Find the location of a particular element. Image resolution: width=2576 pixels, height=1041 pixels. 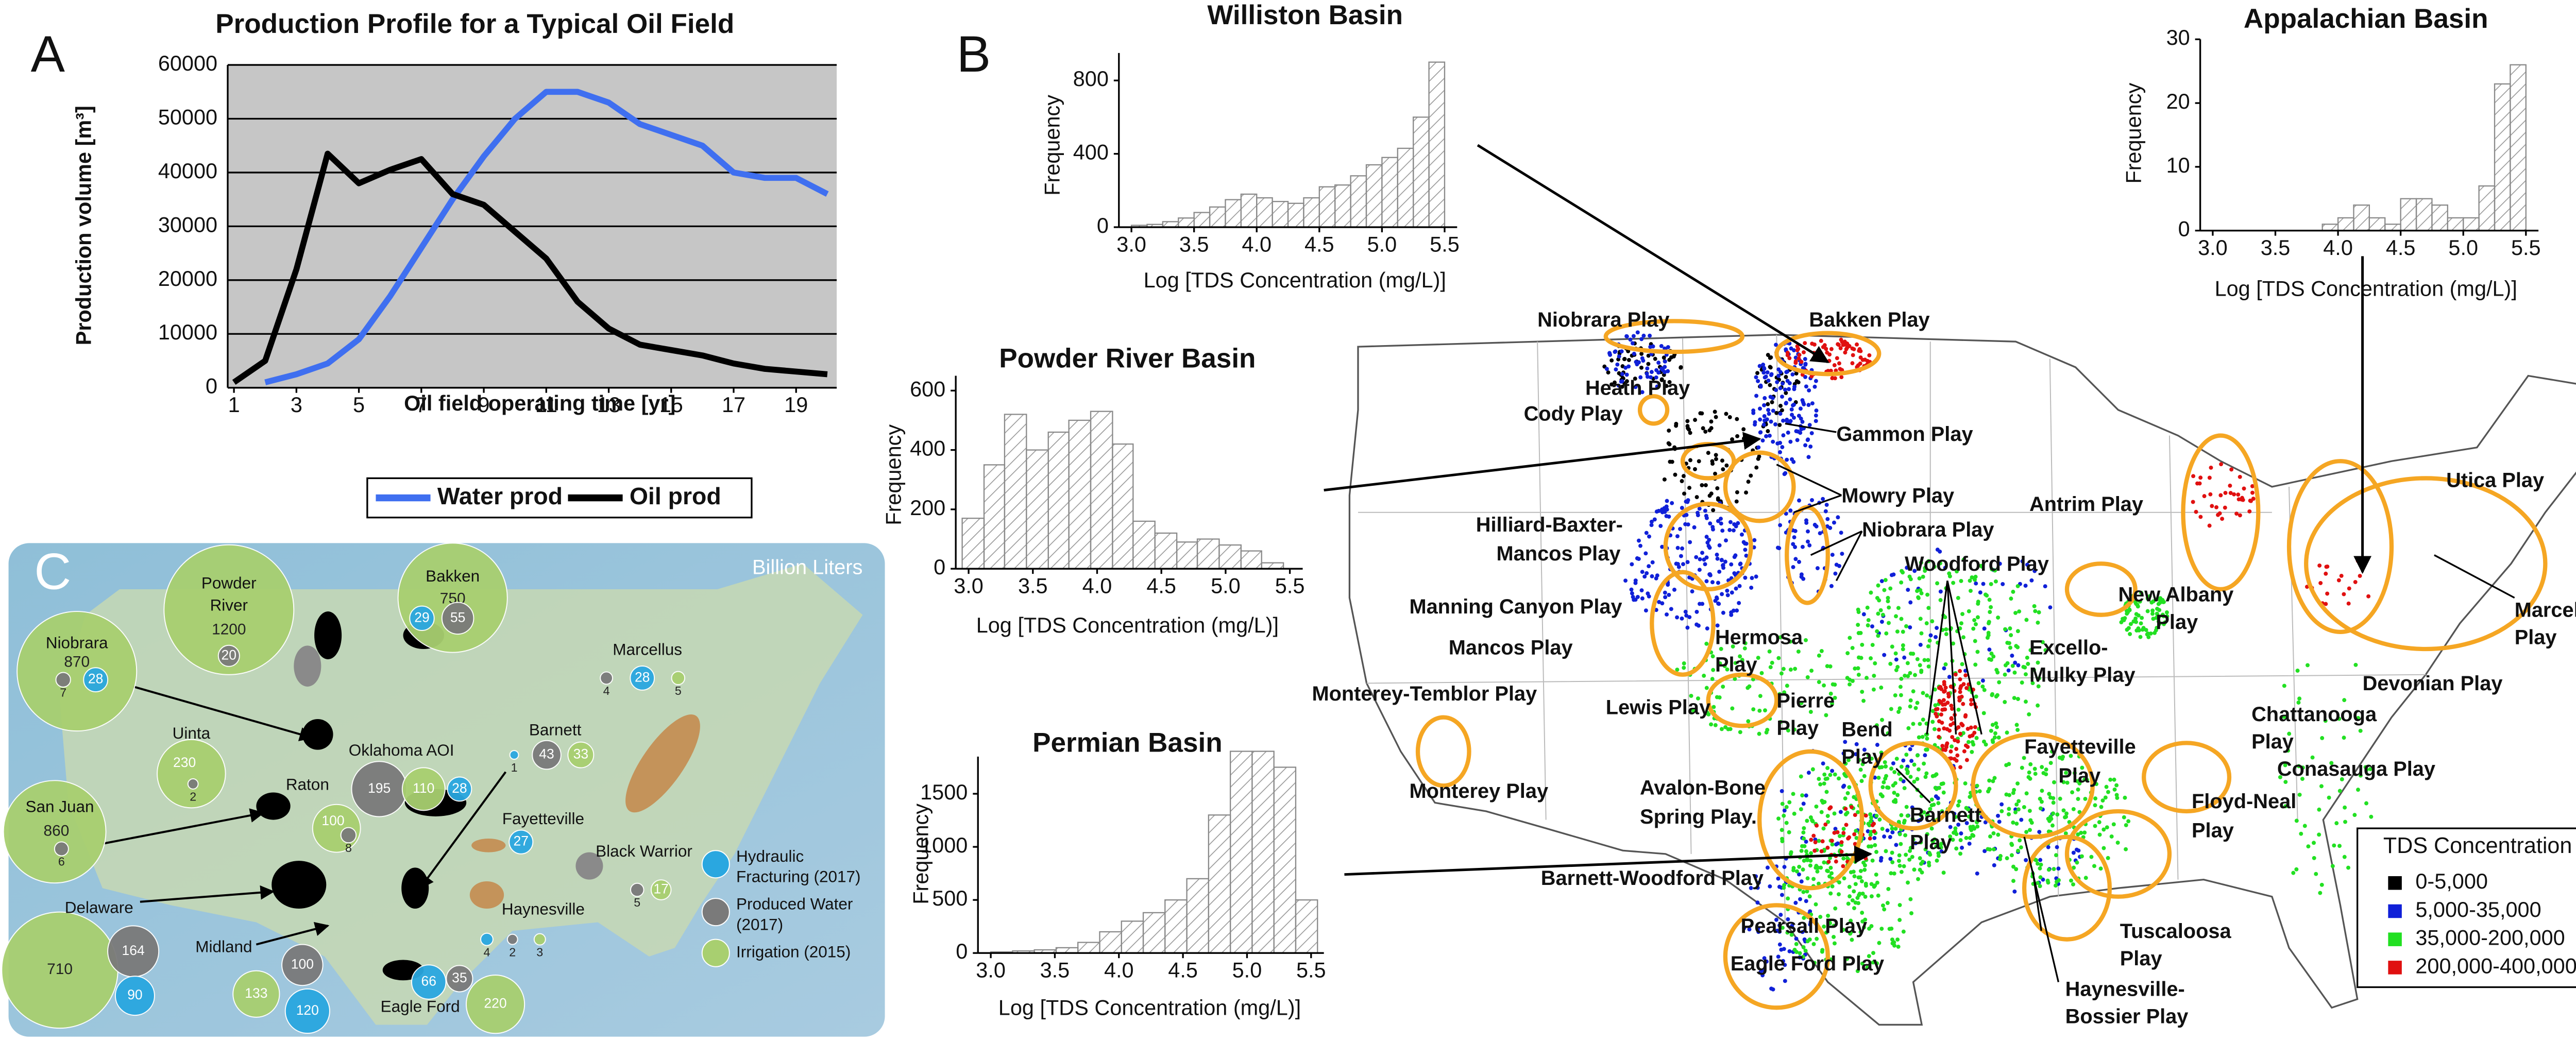

play-label: Monterey Play is located at coordinates (1479, 791).